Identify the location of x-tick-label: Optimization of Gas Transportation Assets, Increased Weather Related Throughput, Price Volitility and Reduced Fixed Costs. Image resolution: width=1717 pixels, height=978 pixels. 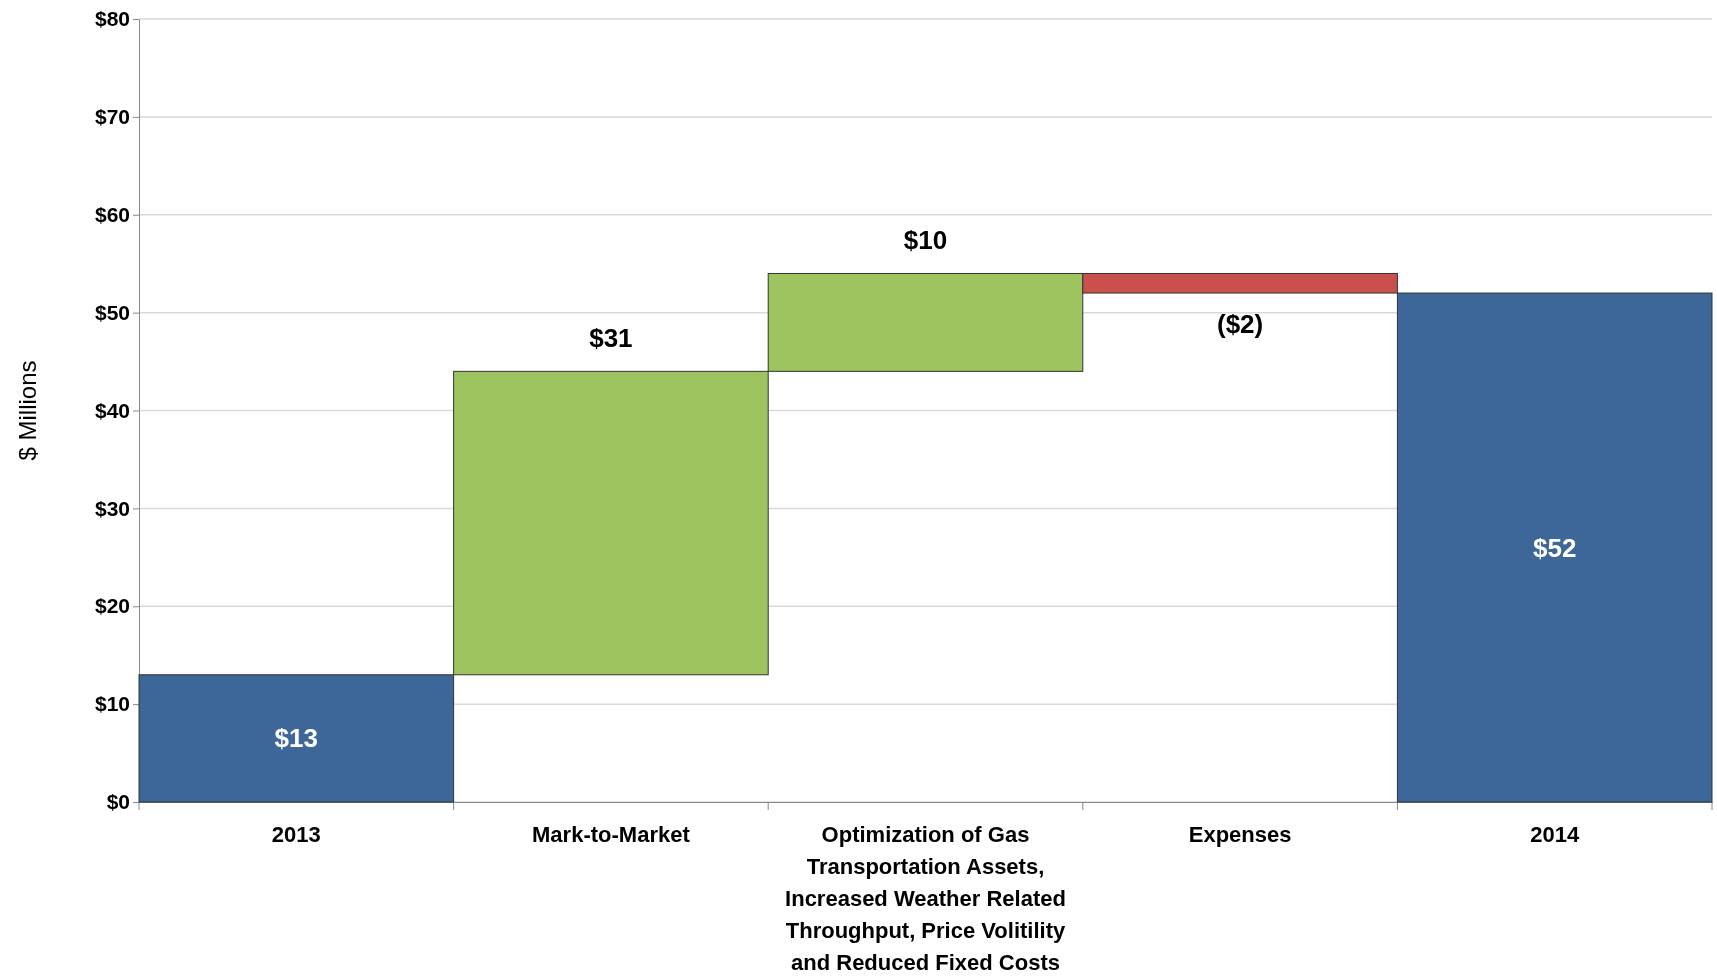
(925, 898).